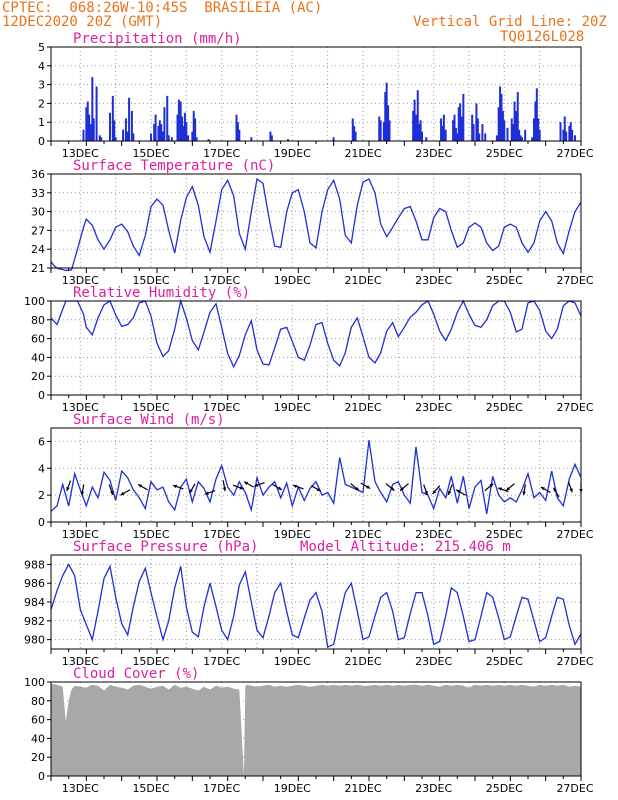 The width and height of the screenshot is (618, 800). Describe the element at coordinates (41, 441) in the screenshot. I see `y-tick-label: 6` at that location.